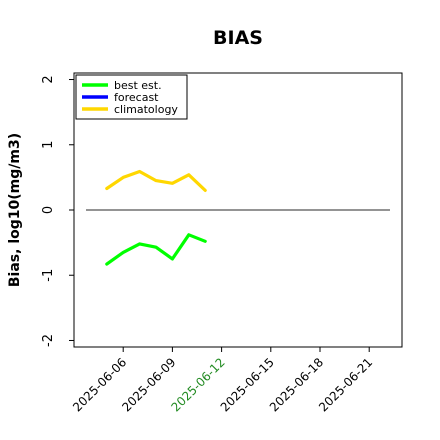  Describe the element at coordinates (156, 249) in the screenshot. I see `series-line-best-est-` at that location.